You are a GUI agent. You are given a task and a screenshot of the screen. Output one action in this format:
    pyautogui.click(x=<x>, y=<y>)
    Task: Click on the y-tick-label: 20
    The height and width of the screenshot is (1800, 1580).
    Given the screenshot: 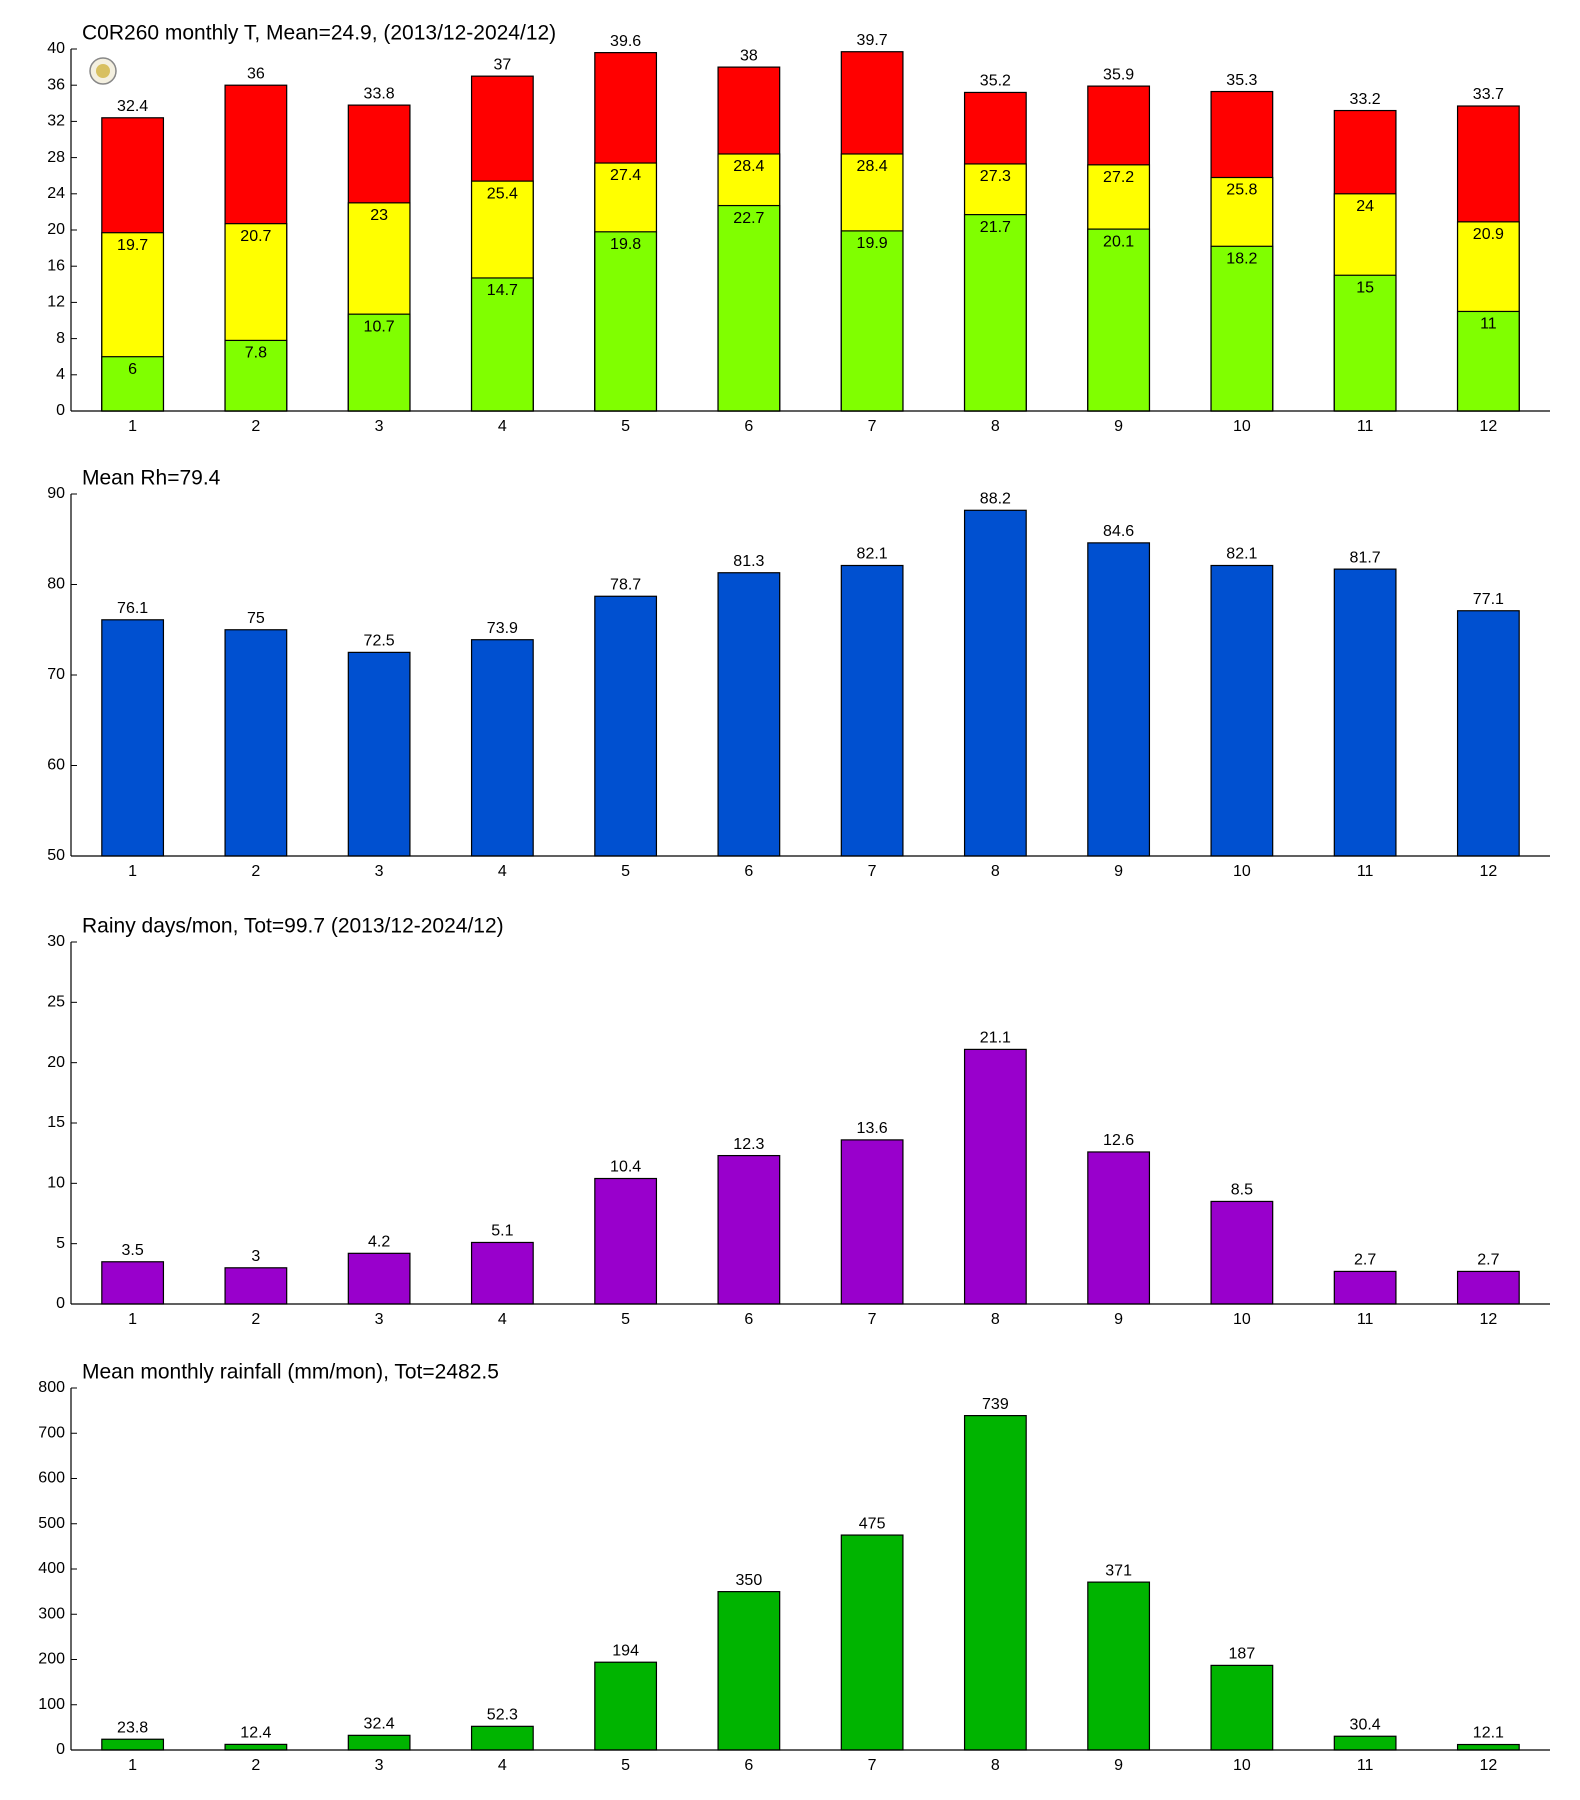 What is the action you would take?
    pyautogui.click(x=56, y=1062)
    